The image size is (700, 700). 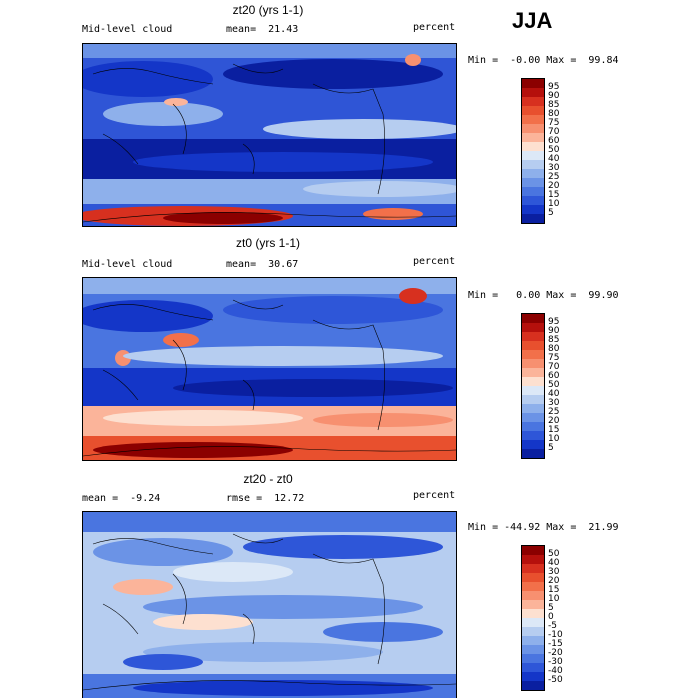 I want to click on minmax-label: Min = 0.00 Max = 99.90, so click(x=543, y=295).